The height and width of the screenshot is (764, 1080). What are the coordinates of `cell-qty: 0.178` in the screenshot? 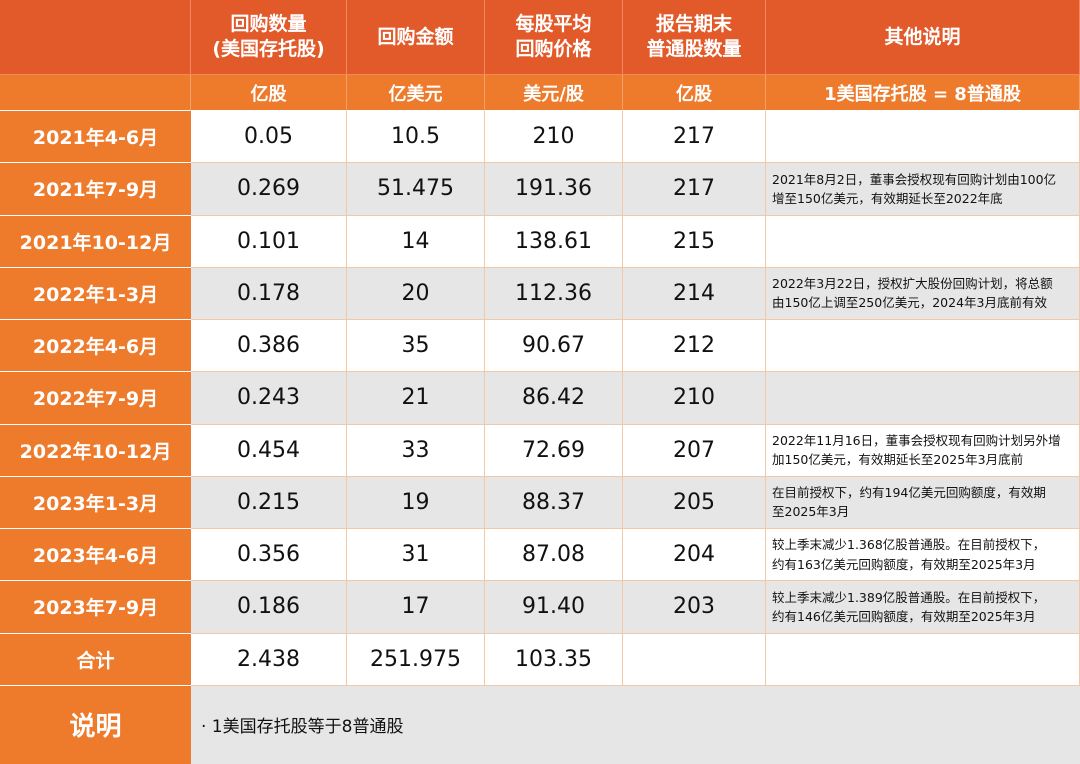 It's located at (269, 293).